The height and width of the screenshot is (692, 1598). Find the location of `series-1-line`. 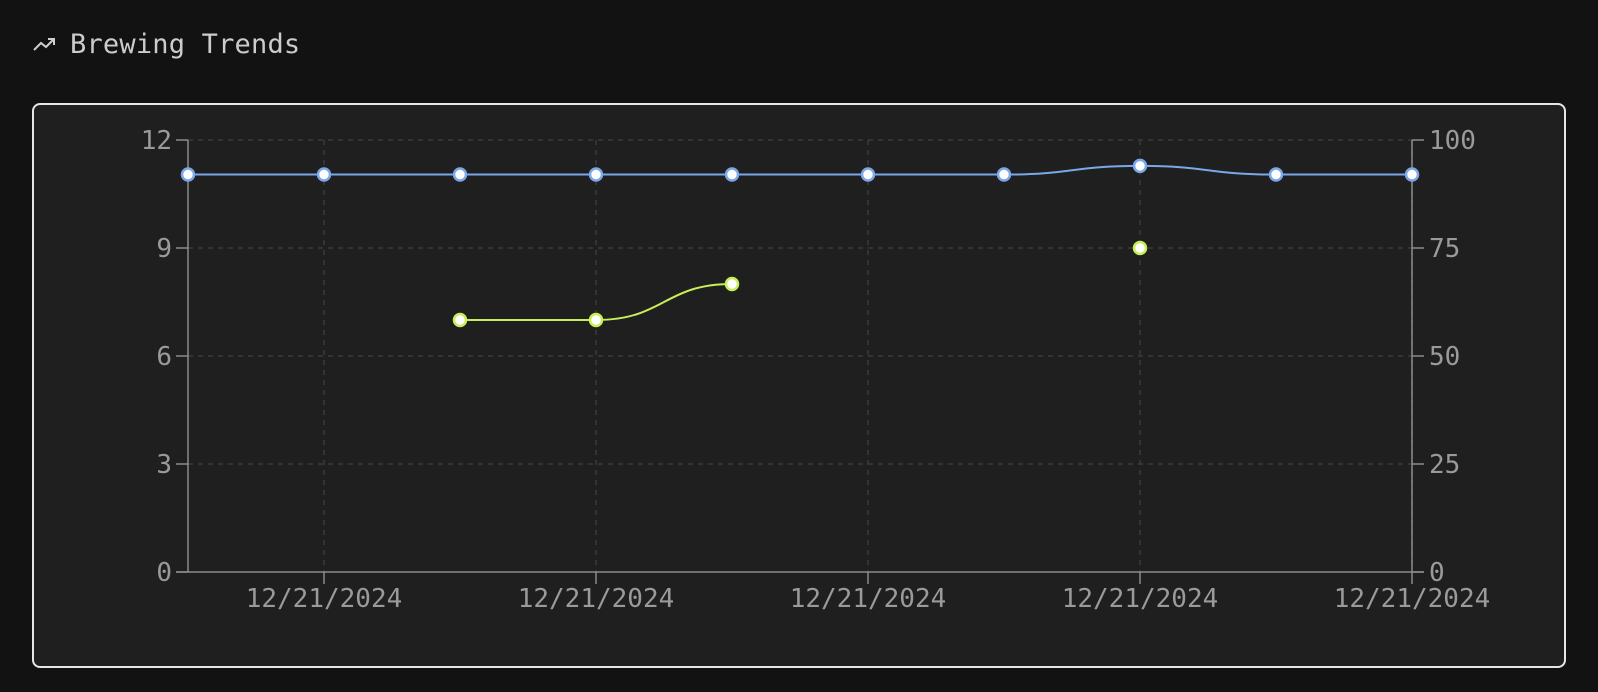

series-1-line is located at coordinates (799, 170).